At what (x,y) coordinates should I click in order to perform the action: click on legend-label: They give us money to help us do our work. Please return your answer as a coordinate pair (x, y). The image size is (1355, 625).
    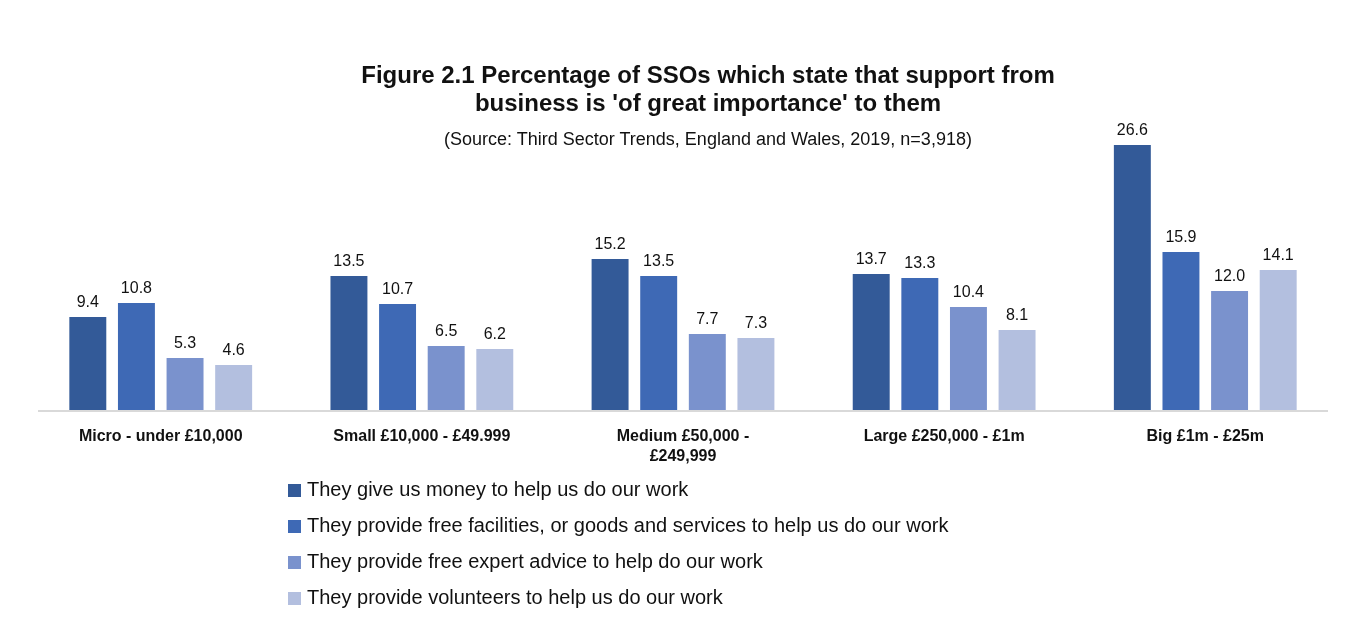
    Looking at the image, I should click on (498, 489).